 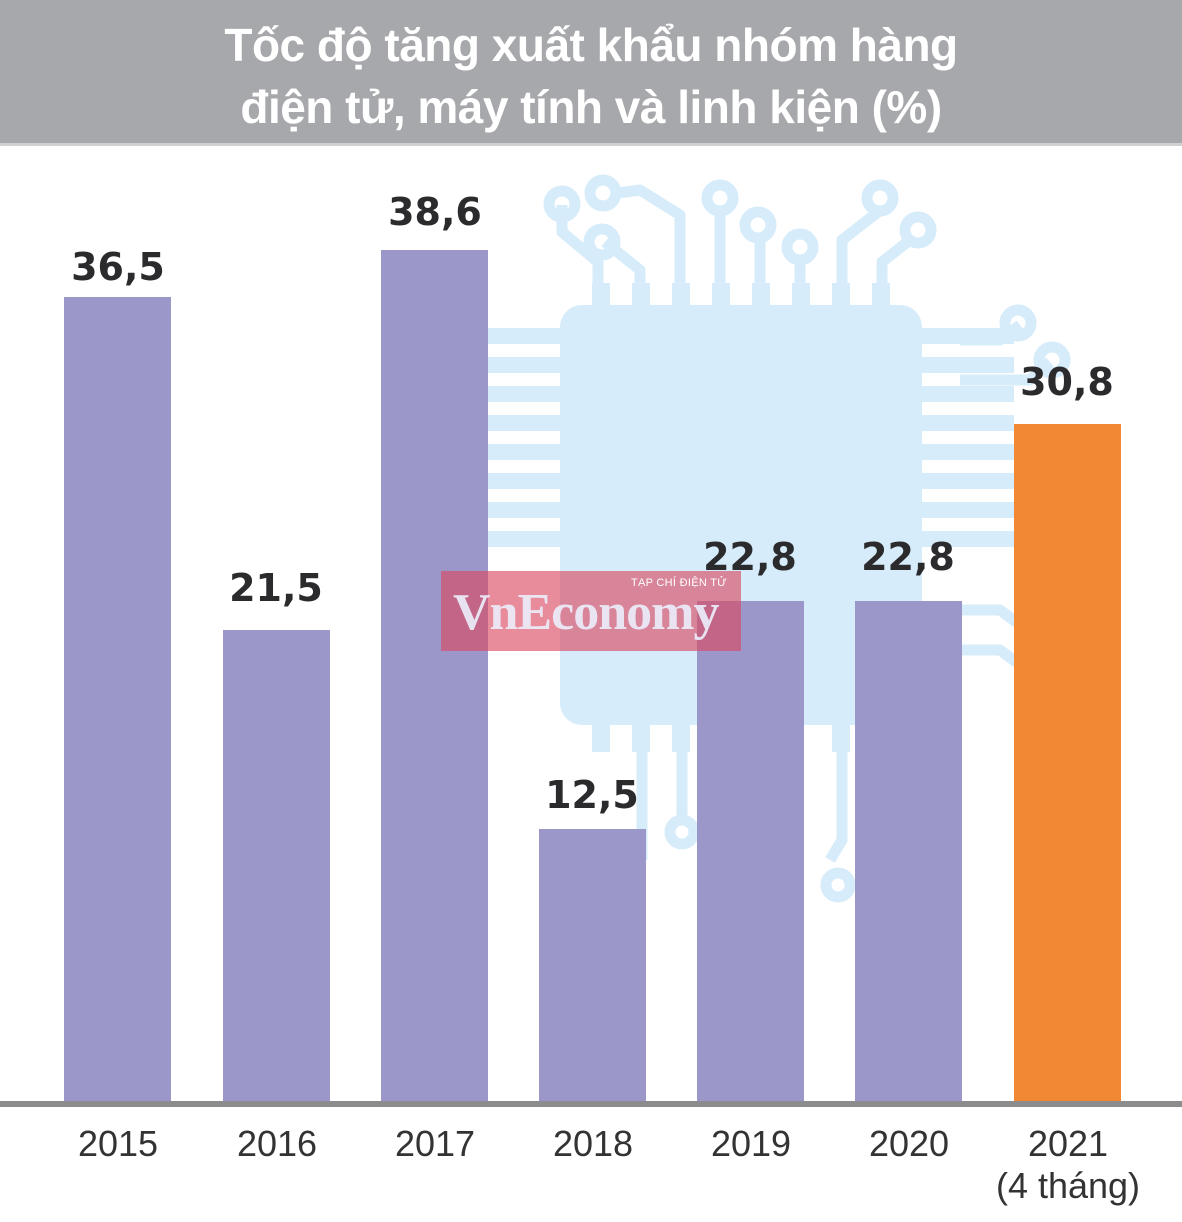 What do you see at coordinates (1068, 1143) in the screenshot?
I see `x-label-2021: 2021` at bounding box center [1068, 1143].